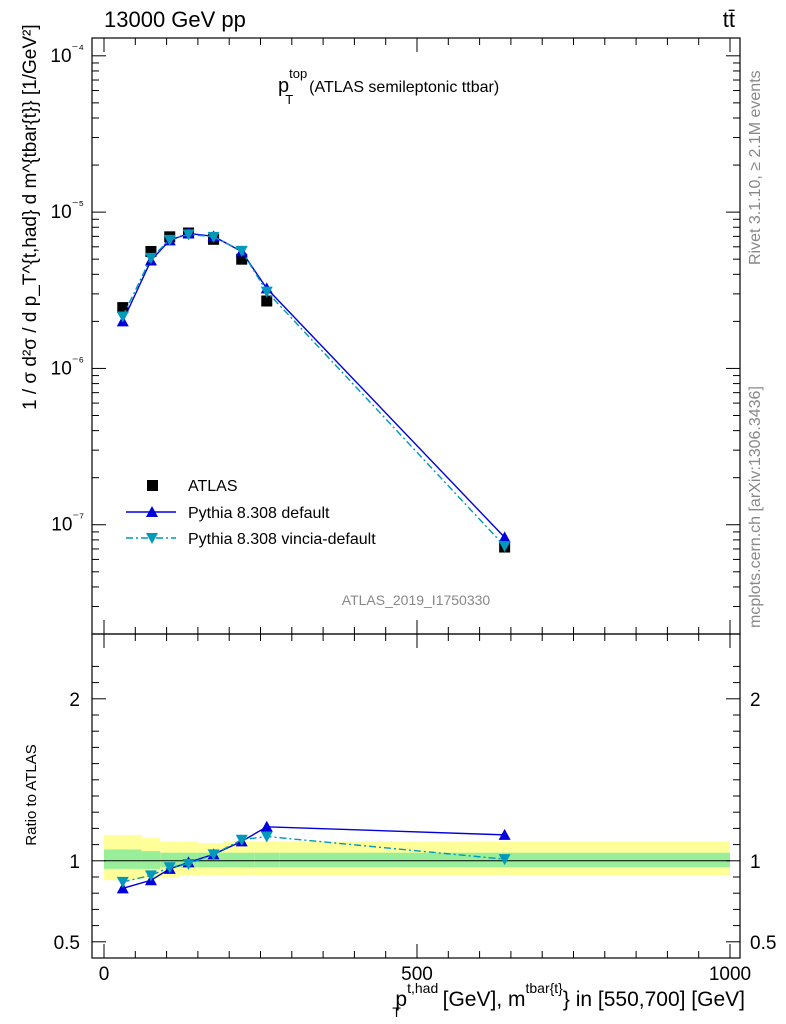 Image resolution: width=786 pixels, height=1024 pixels. Describe the element at coordinates (74, 862) in the screenshot. I see `ratio-y-tick-label: 1` at that location.